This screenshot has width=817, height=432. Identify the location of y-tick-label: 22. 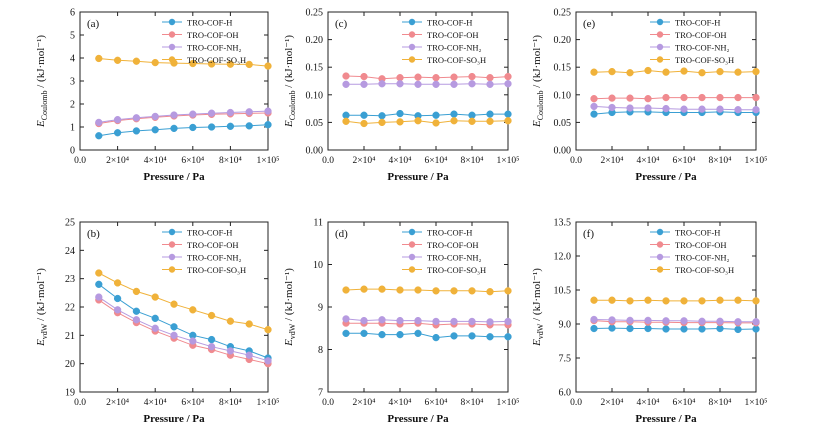
(70, 308).